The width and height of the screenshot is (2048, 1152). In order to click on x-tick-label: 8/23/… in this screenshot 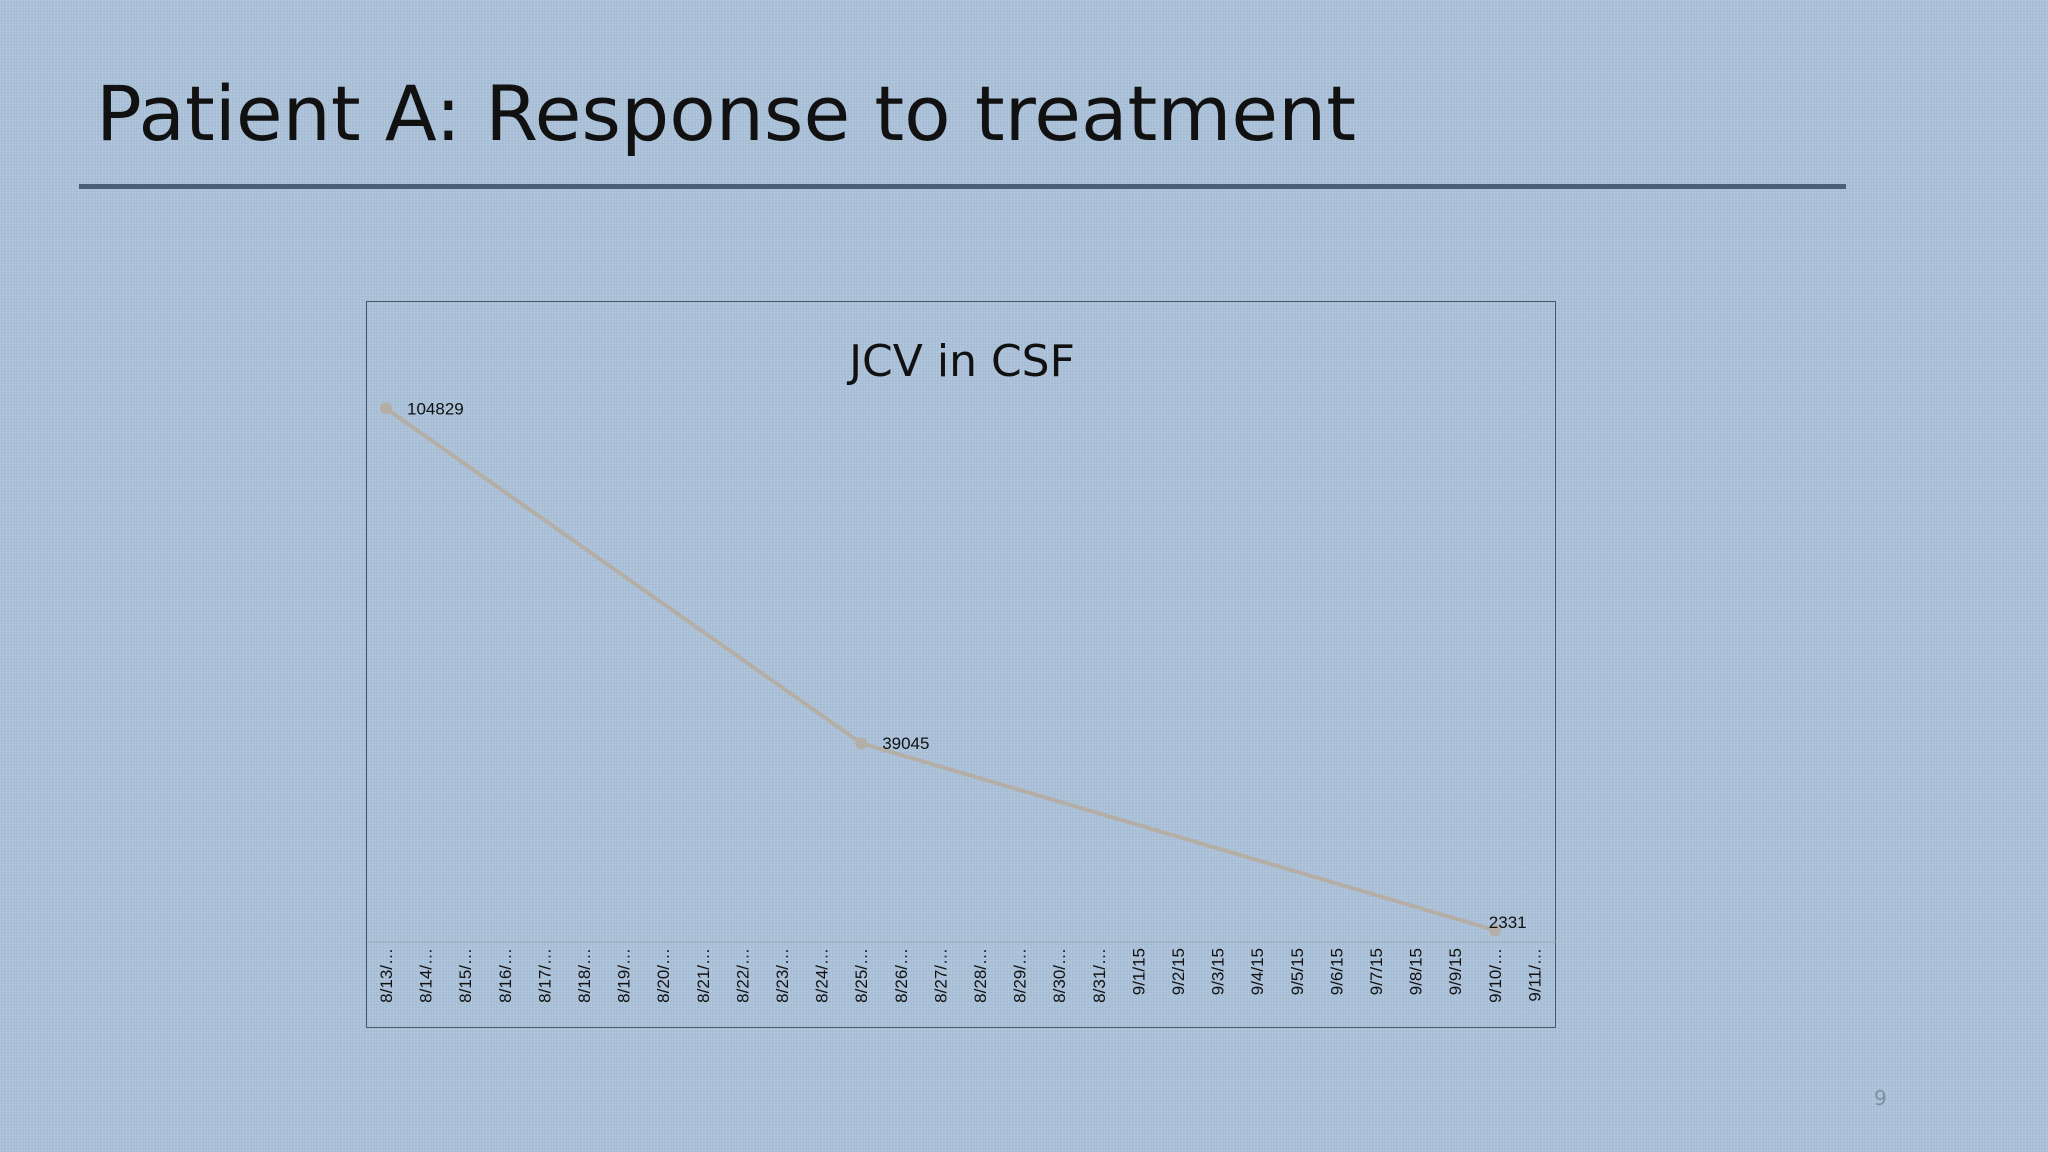, I will do `click(782, 975)`.